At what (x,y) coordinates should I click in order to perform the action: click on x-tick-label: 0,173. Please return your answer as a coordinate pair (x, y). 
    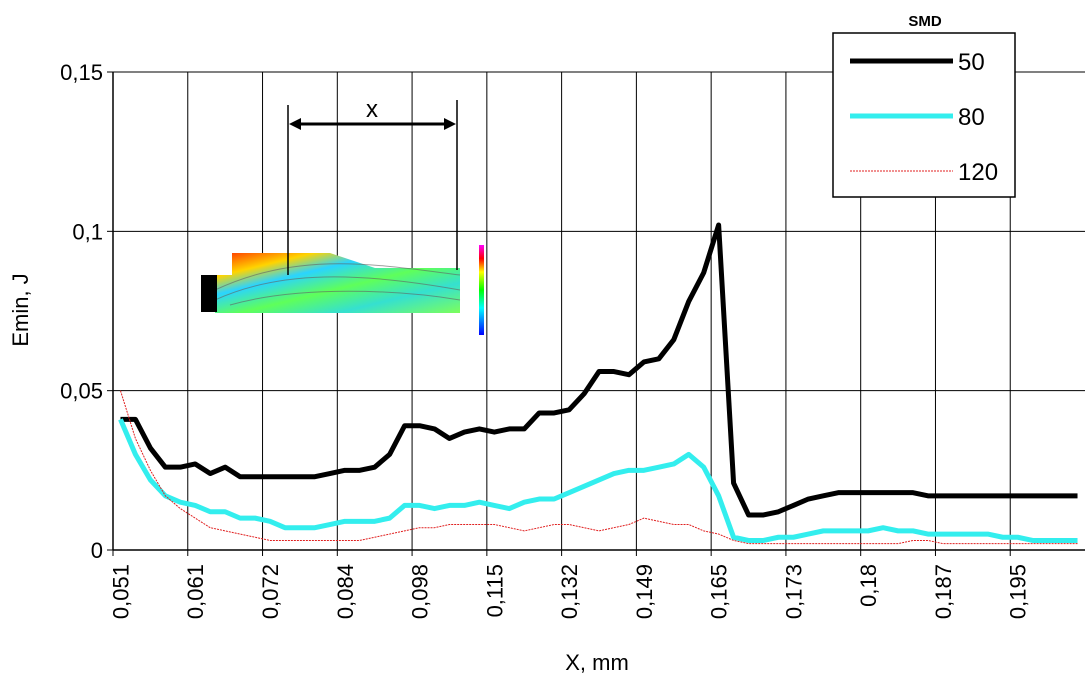
    Looking at the image, I should click on (793, 591).